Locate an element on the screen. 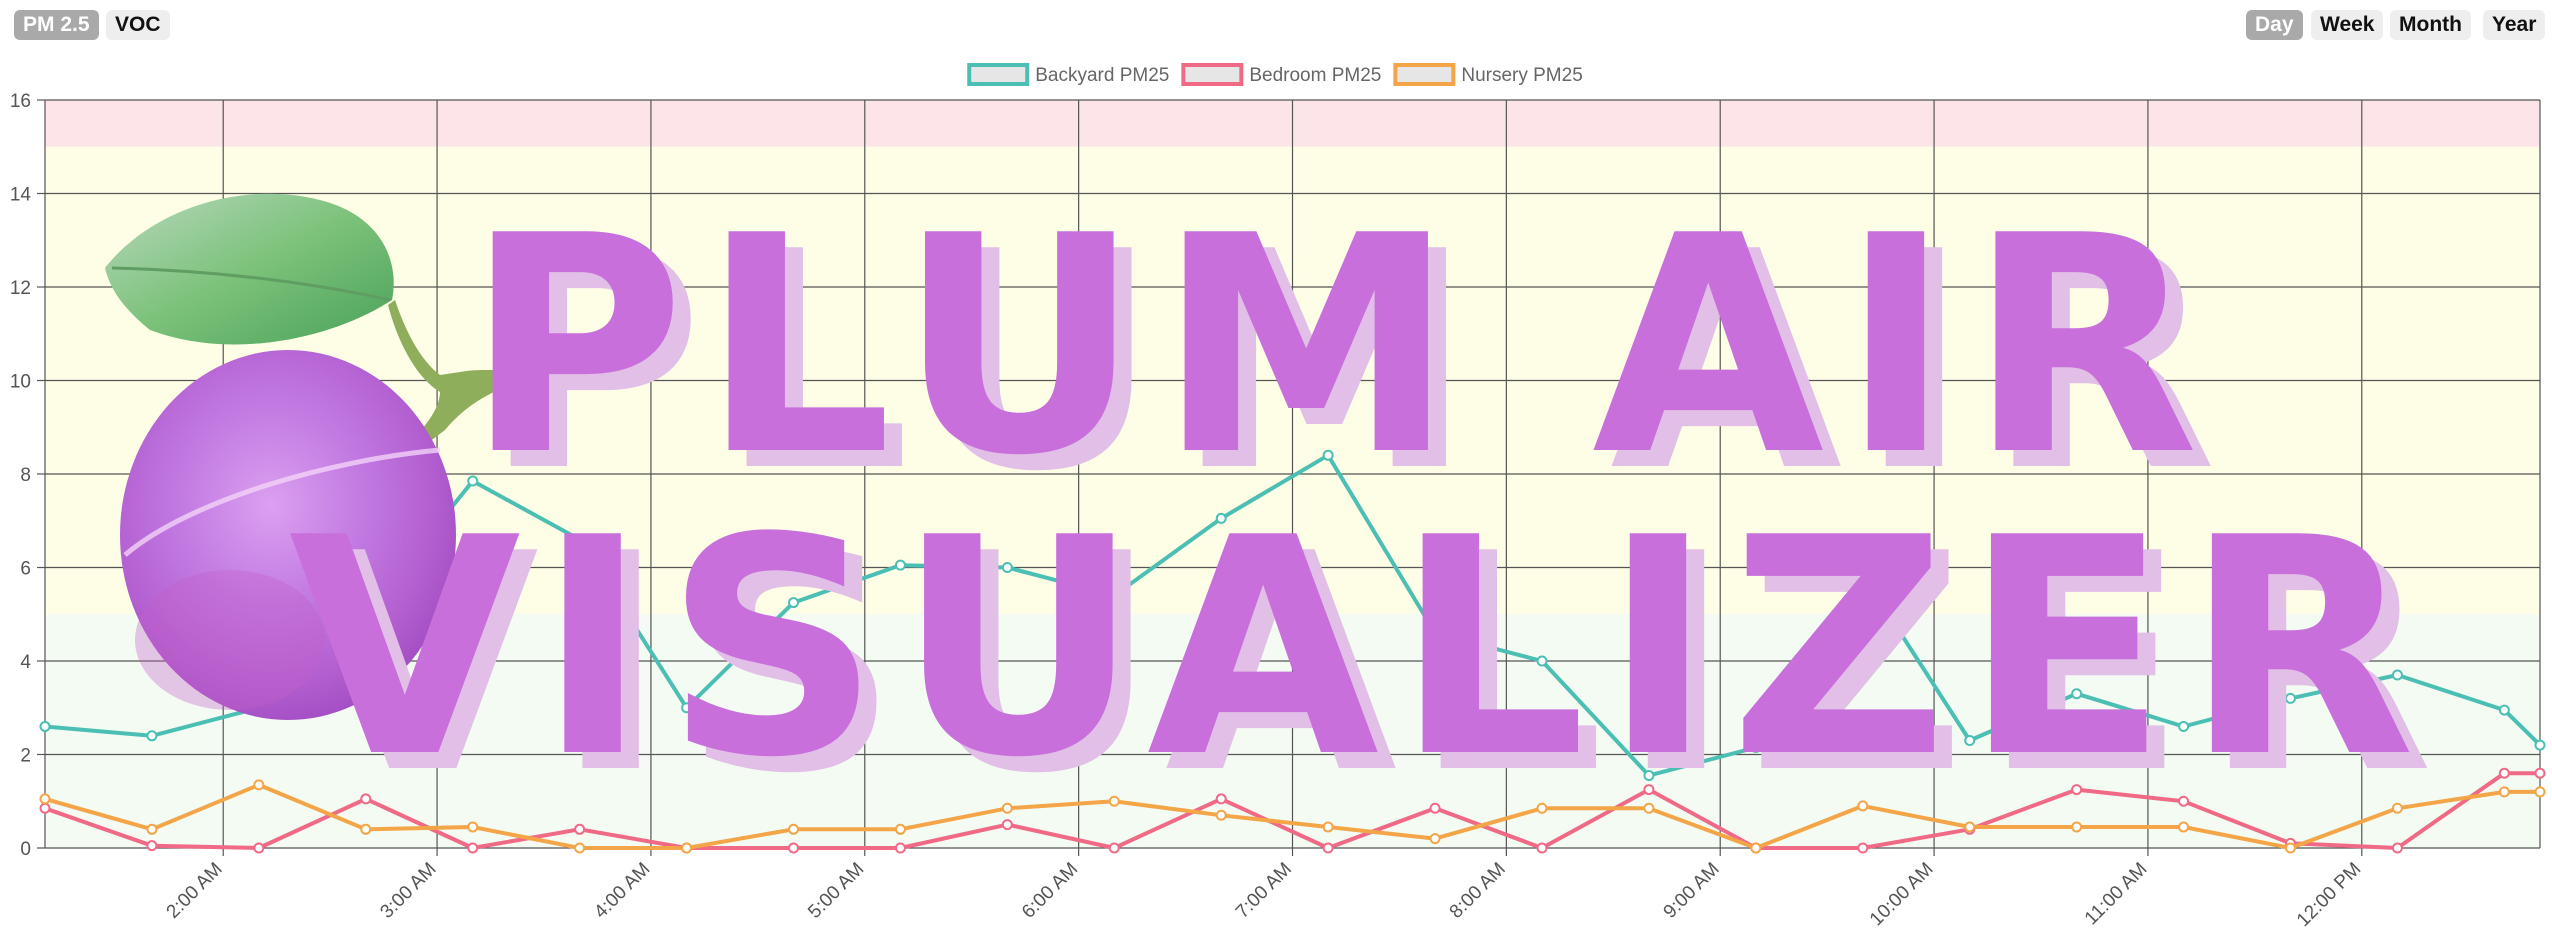 The height and width of the screenshot is (940, 2552). legend-label-bedroom-pm25: Bedroom PM25 is located at coordinates (1315, 75).